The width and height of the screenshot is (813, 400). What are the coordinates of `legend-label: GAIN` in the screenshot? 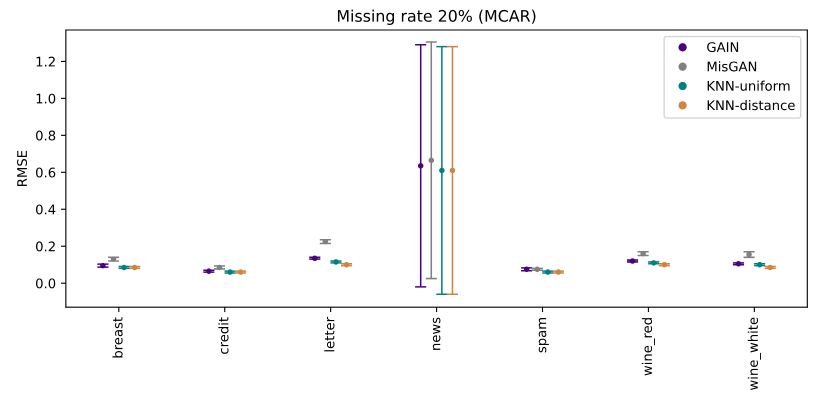 It's located at (722, 47).